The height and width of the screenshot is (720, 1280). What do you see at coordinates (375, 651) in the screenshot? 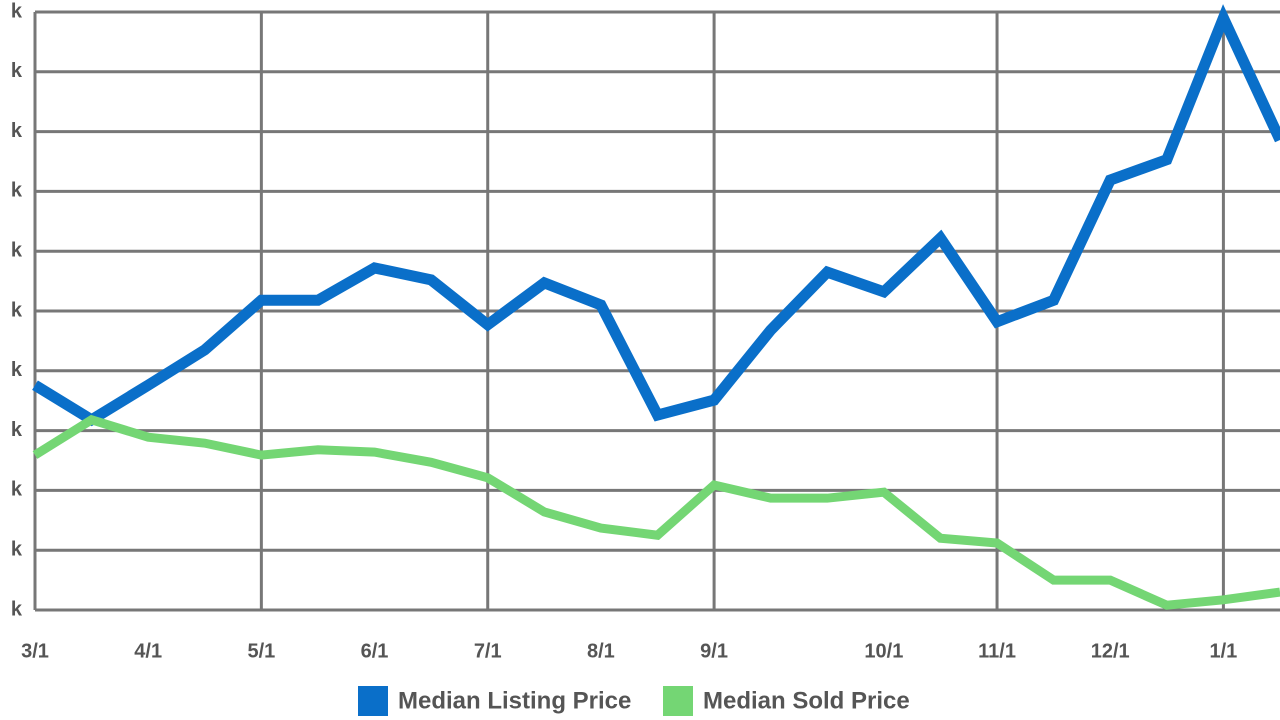
I see `x-tick-label: 6/1` at bounding box center [375, 651].